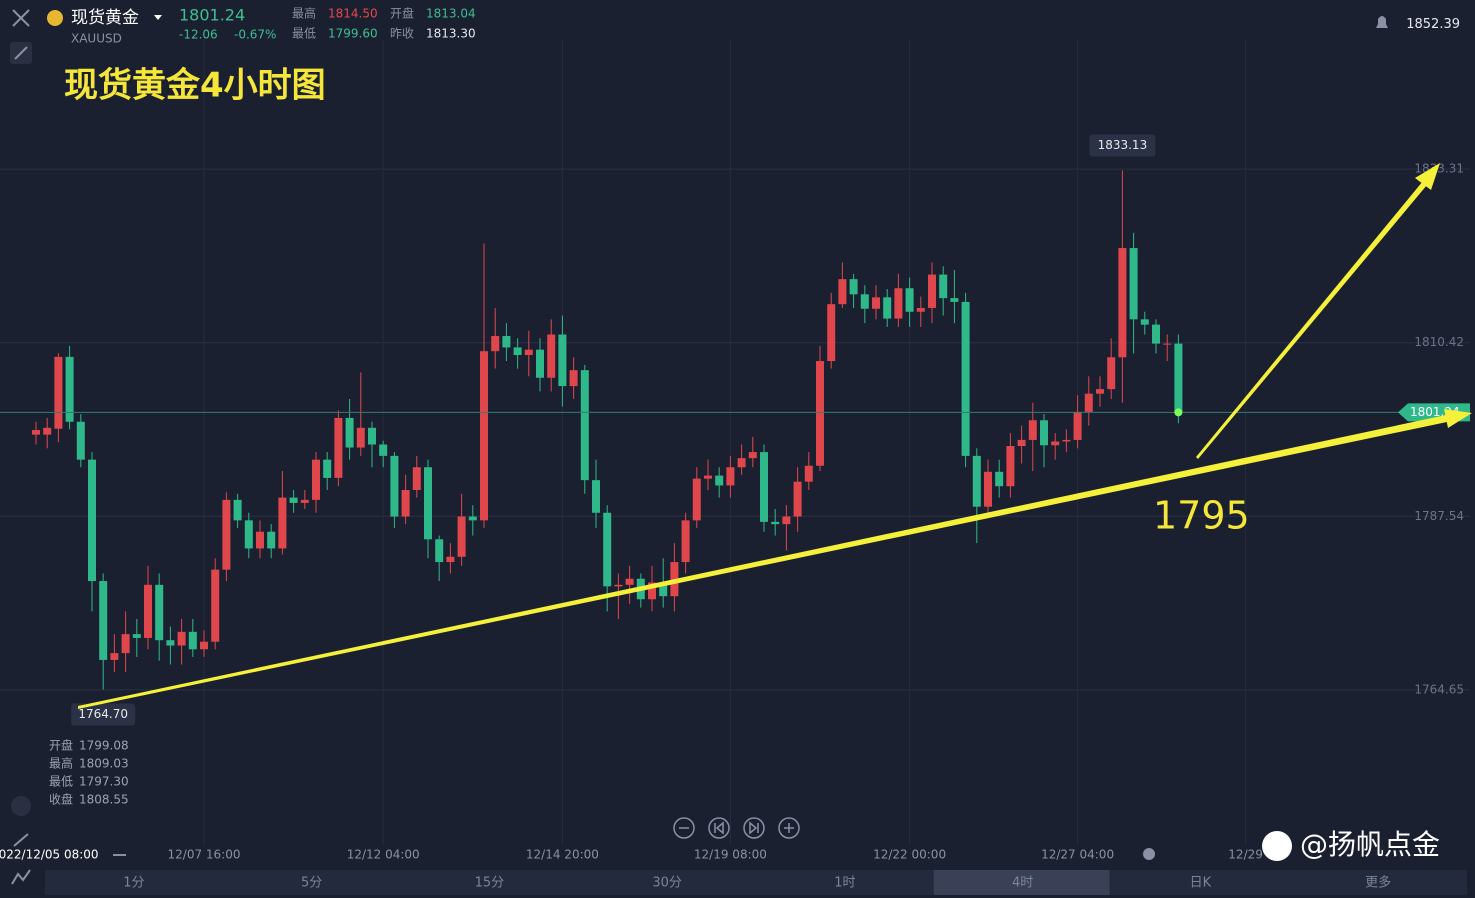  I want to click on last-price-glow, so click(1178, 412).